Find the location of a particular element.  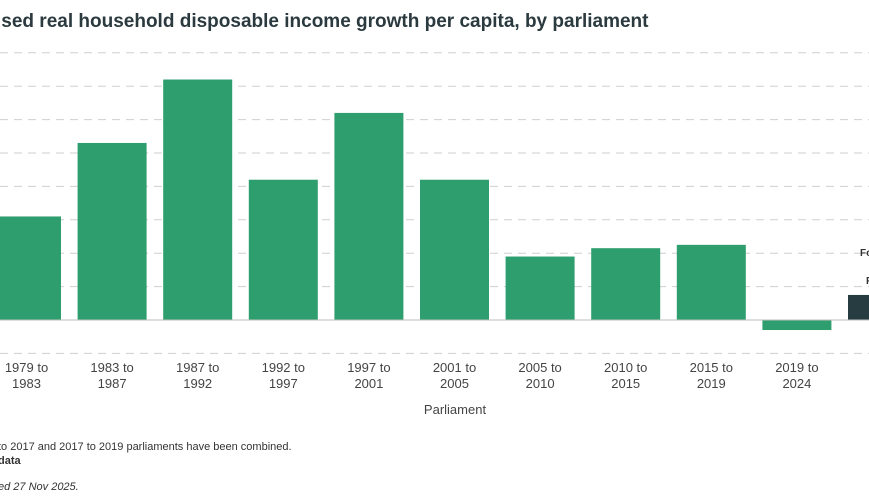

x-tick-label: 2001 to 2005 is located at coordinates (454, 375).